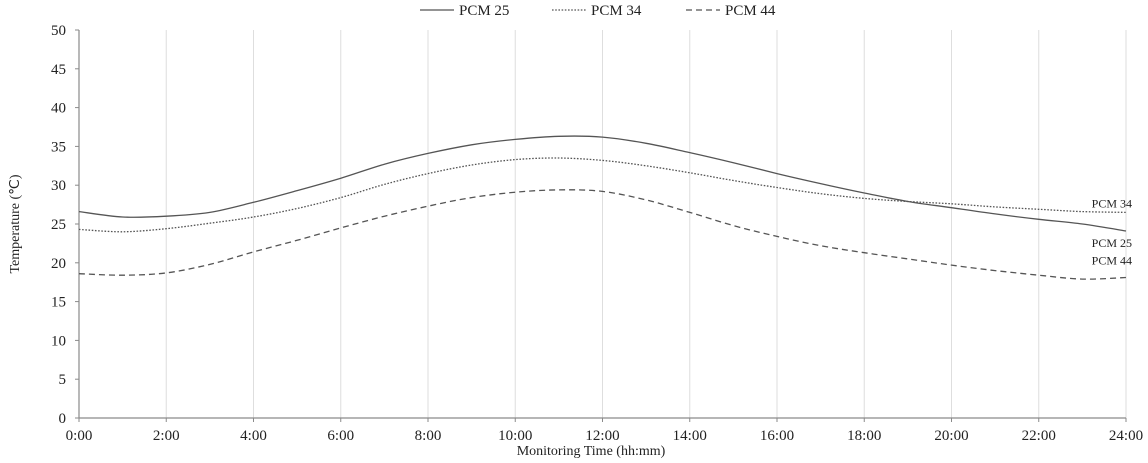  I want to click on x-tick-label: 0:00, so click(79, 436).